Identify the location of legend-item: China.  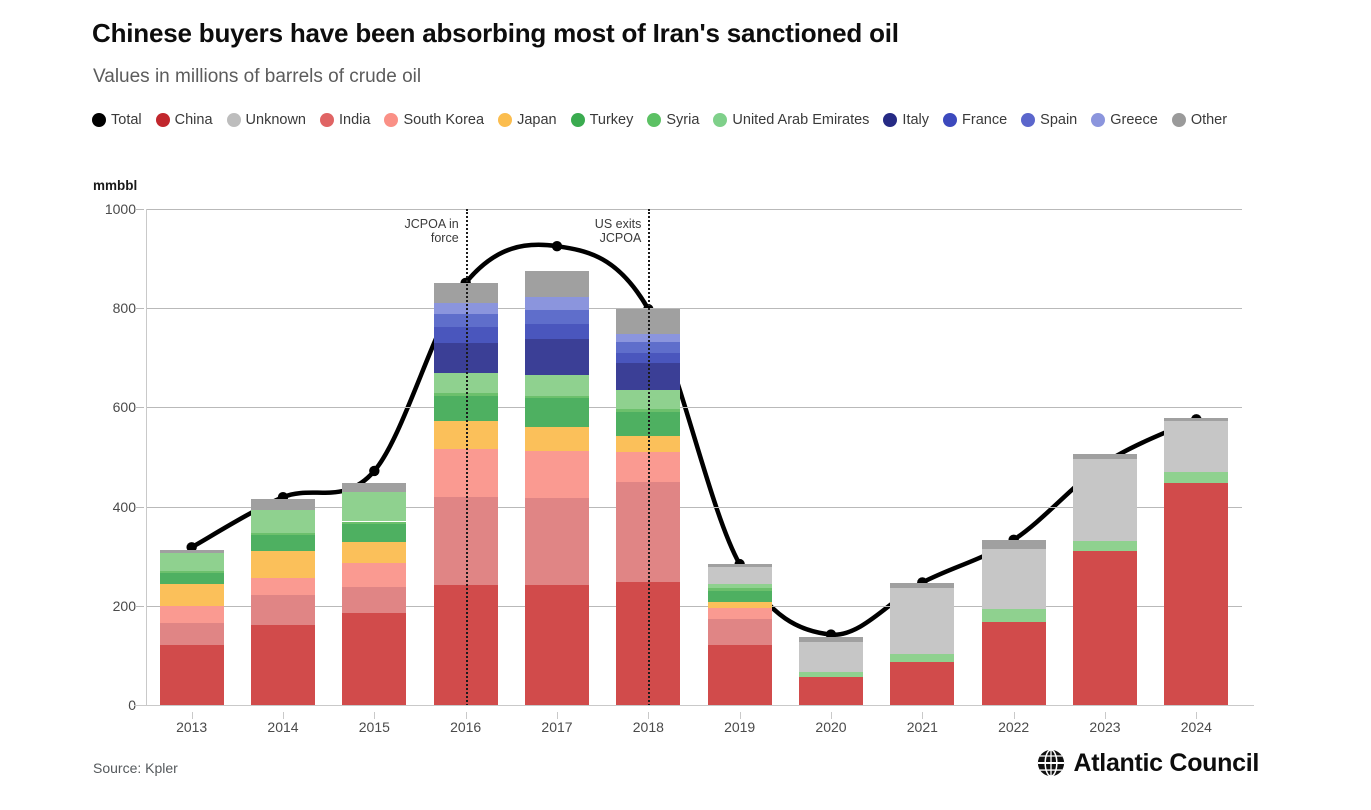
(184, 120).